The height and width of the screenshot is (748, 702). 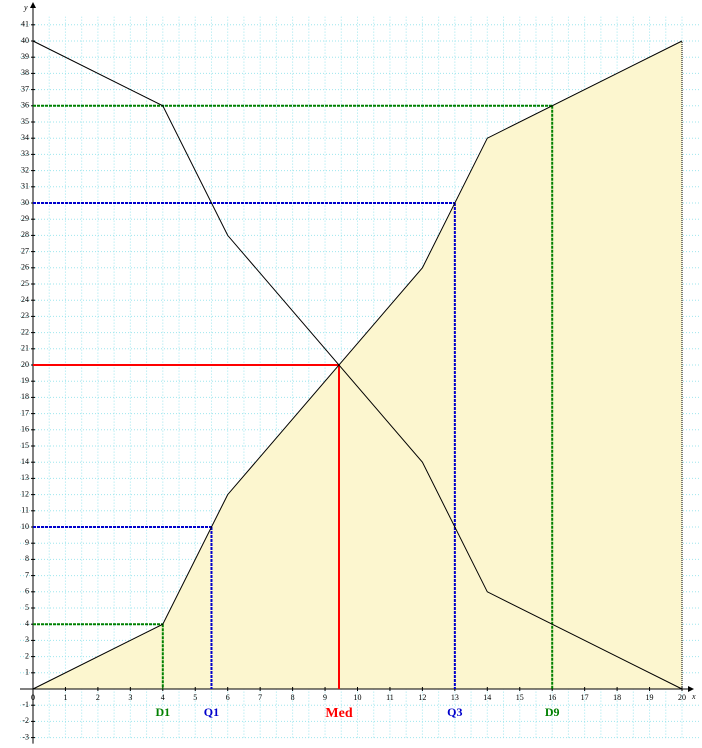 What do you see at coordinates (27, 574) in the screenshot?
I see `y-tick-label: 7` at bounding box center [27, 574].